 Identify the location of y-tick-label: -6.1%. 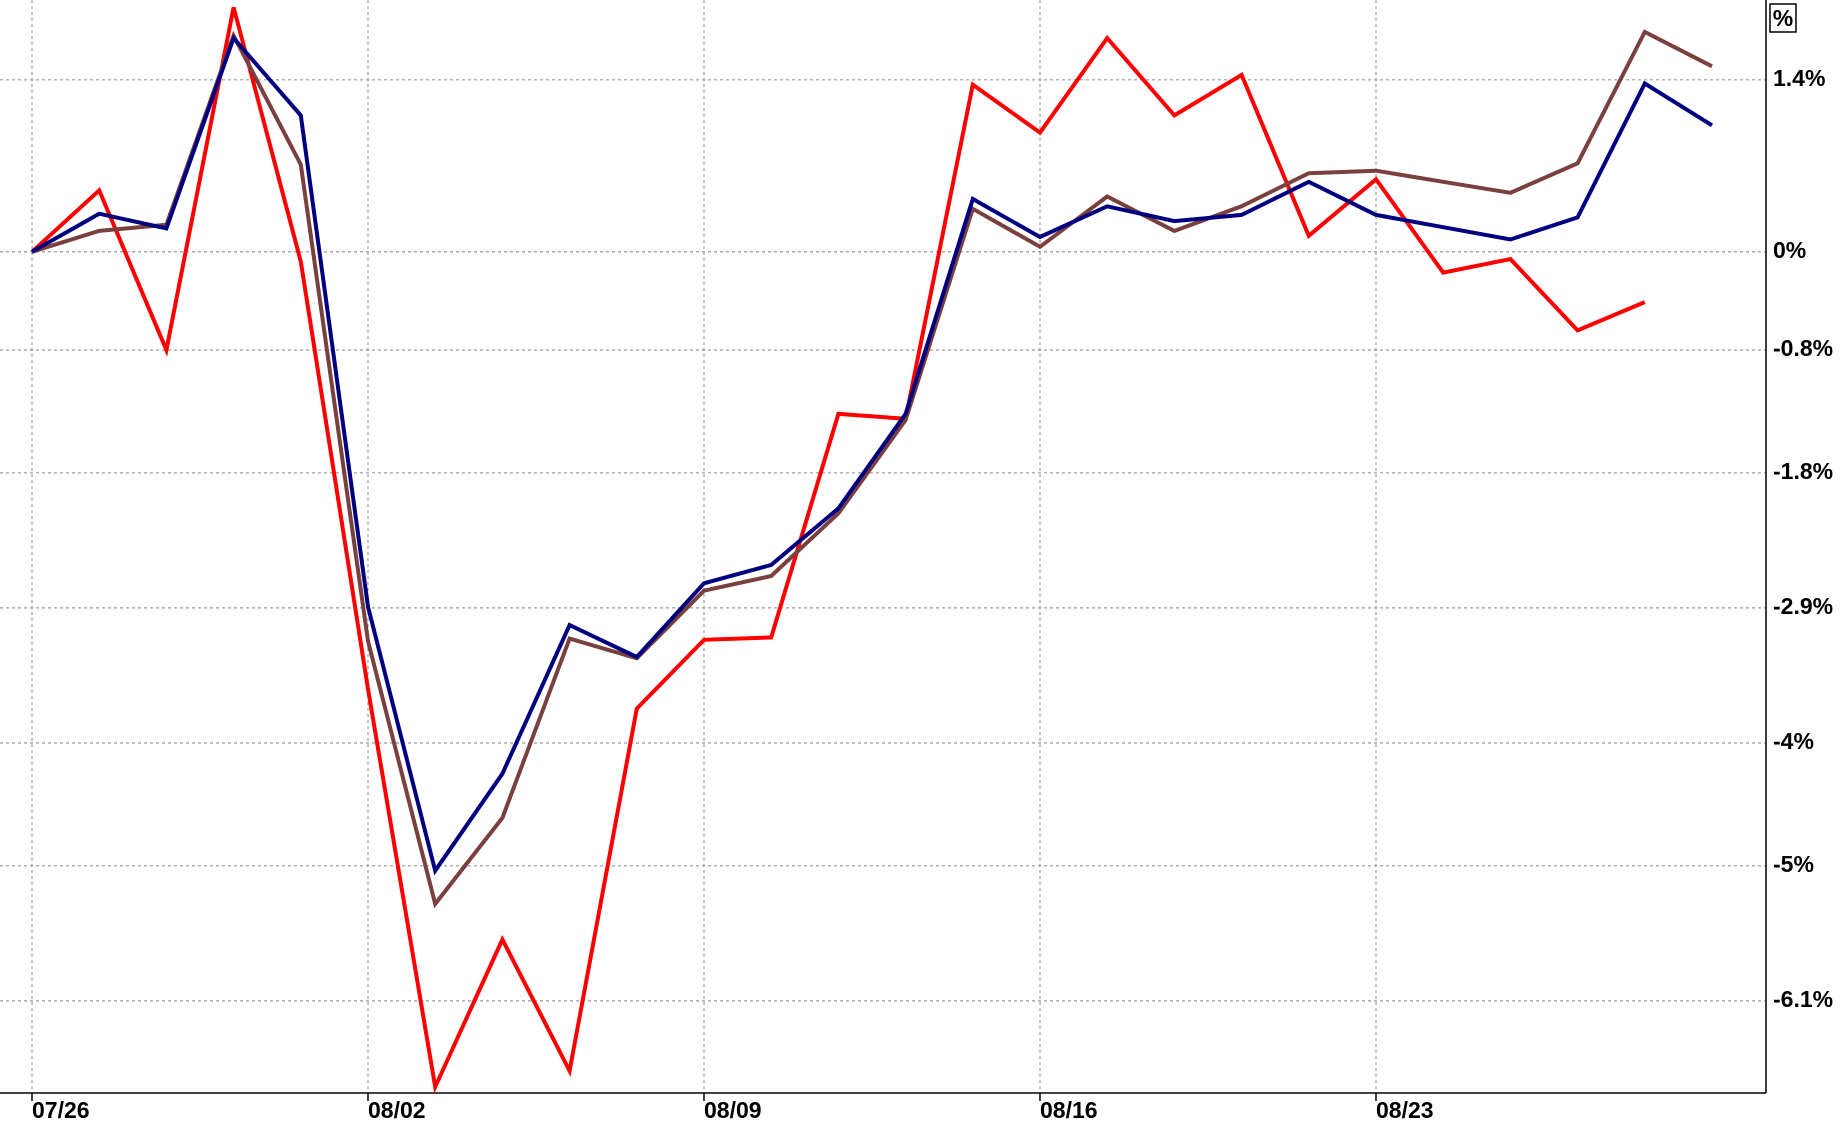
(1803, 999).